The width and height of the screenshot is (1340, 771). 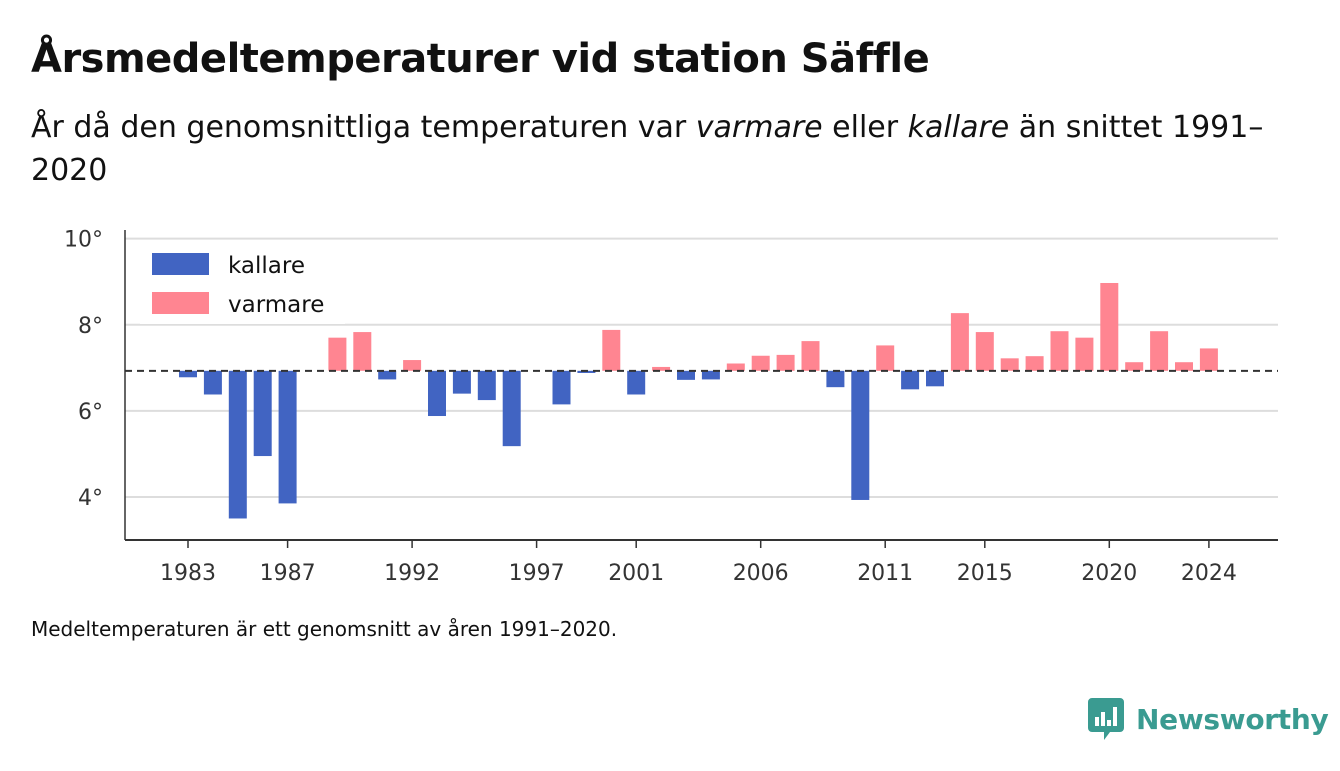 I want to click on legend-swatch-kallare, so click(x=180, y=264).